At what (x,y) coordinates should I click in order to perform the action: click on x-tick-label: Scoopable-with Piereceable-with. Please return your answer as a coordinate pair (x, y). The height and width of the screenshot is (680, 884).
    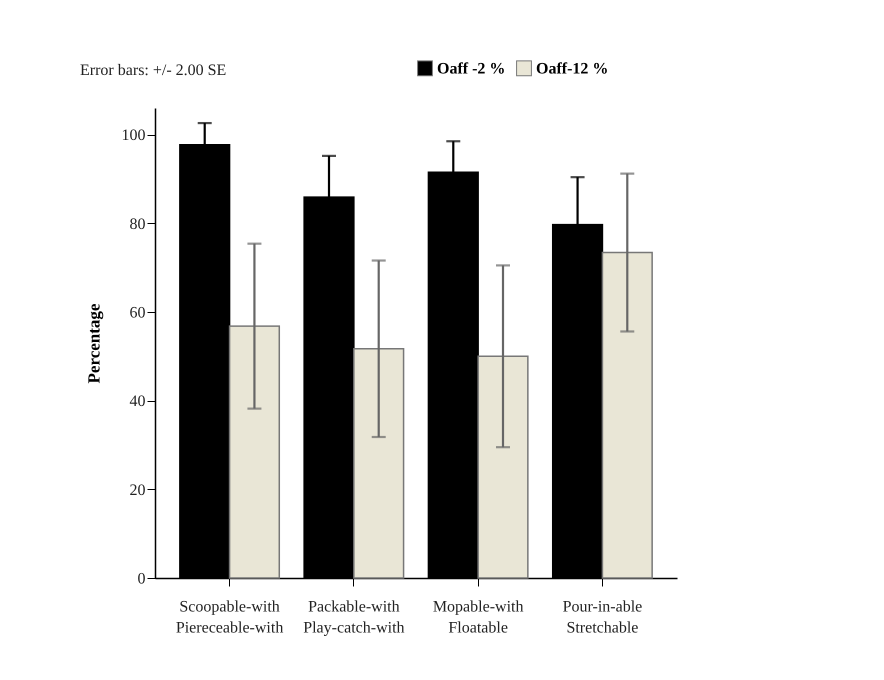
    Looking at the image, I should click on (230, 617).